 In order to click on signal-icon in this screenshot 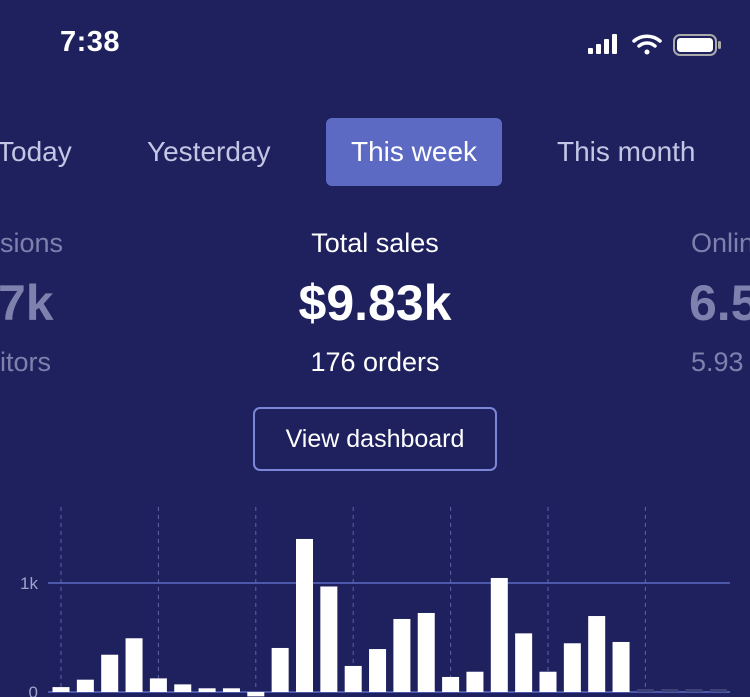, I will do `click(602, 44)`.